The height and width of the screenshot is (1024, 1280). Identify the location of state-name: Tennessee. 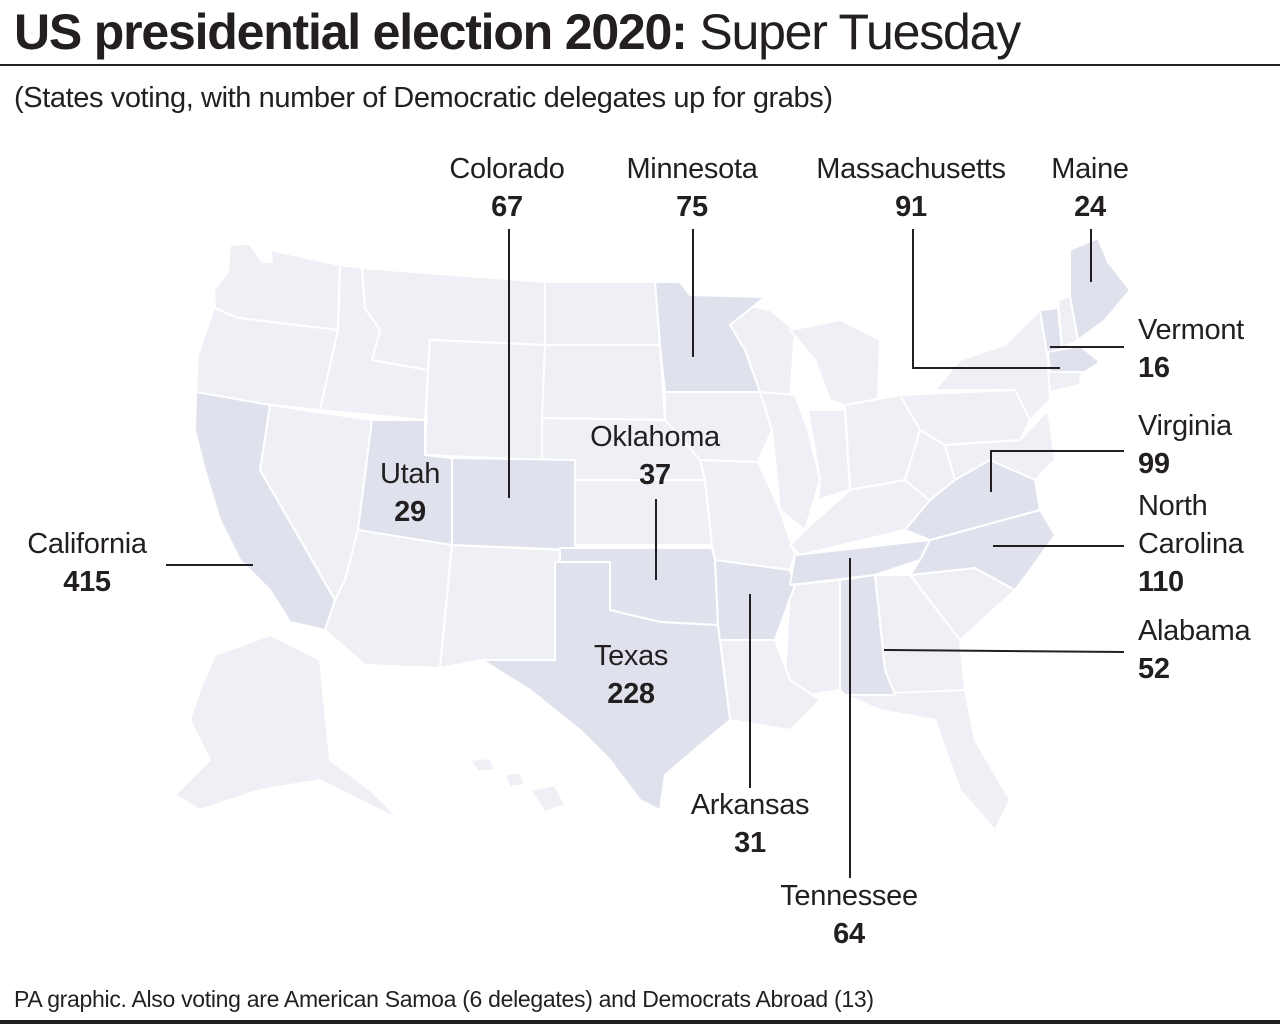
(849, 896).